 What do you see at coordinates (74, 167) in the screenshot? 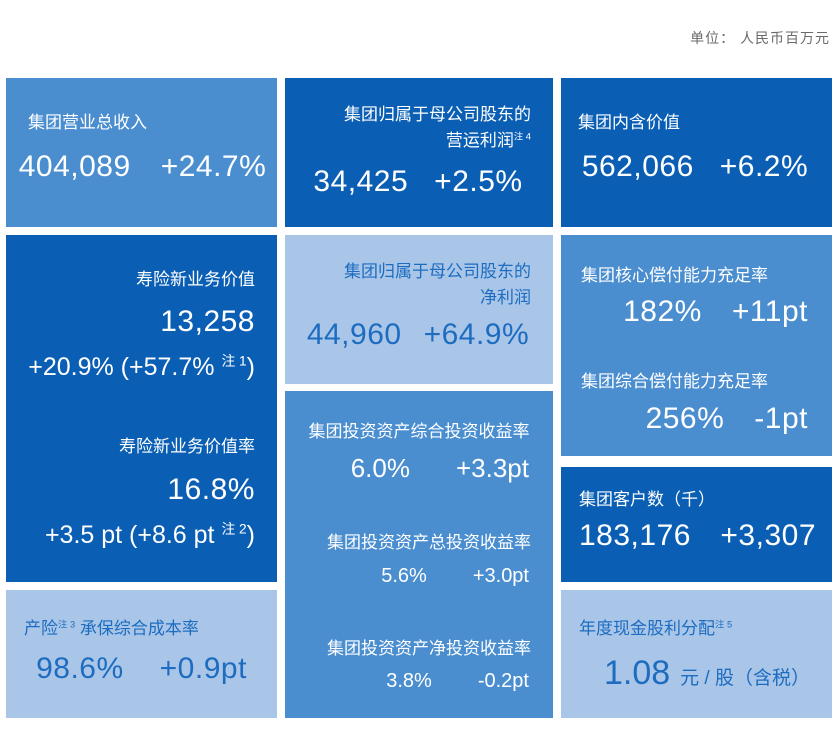
I see `revenue-value: 404,089` at bounding box center [74, 167].